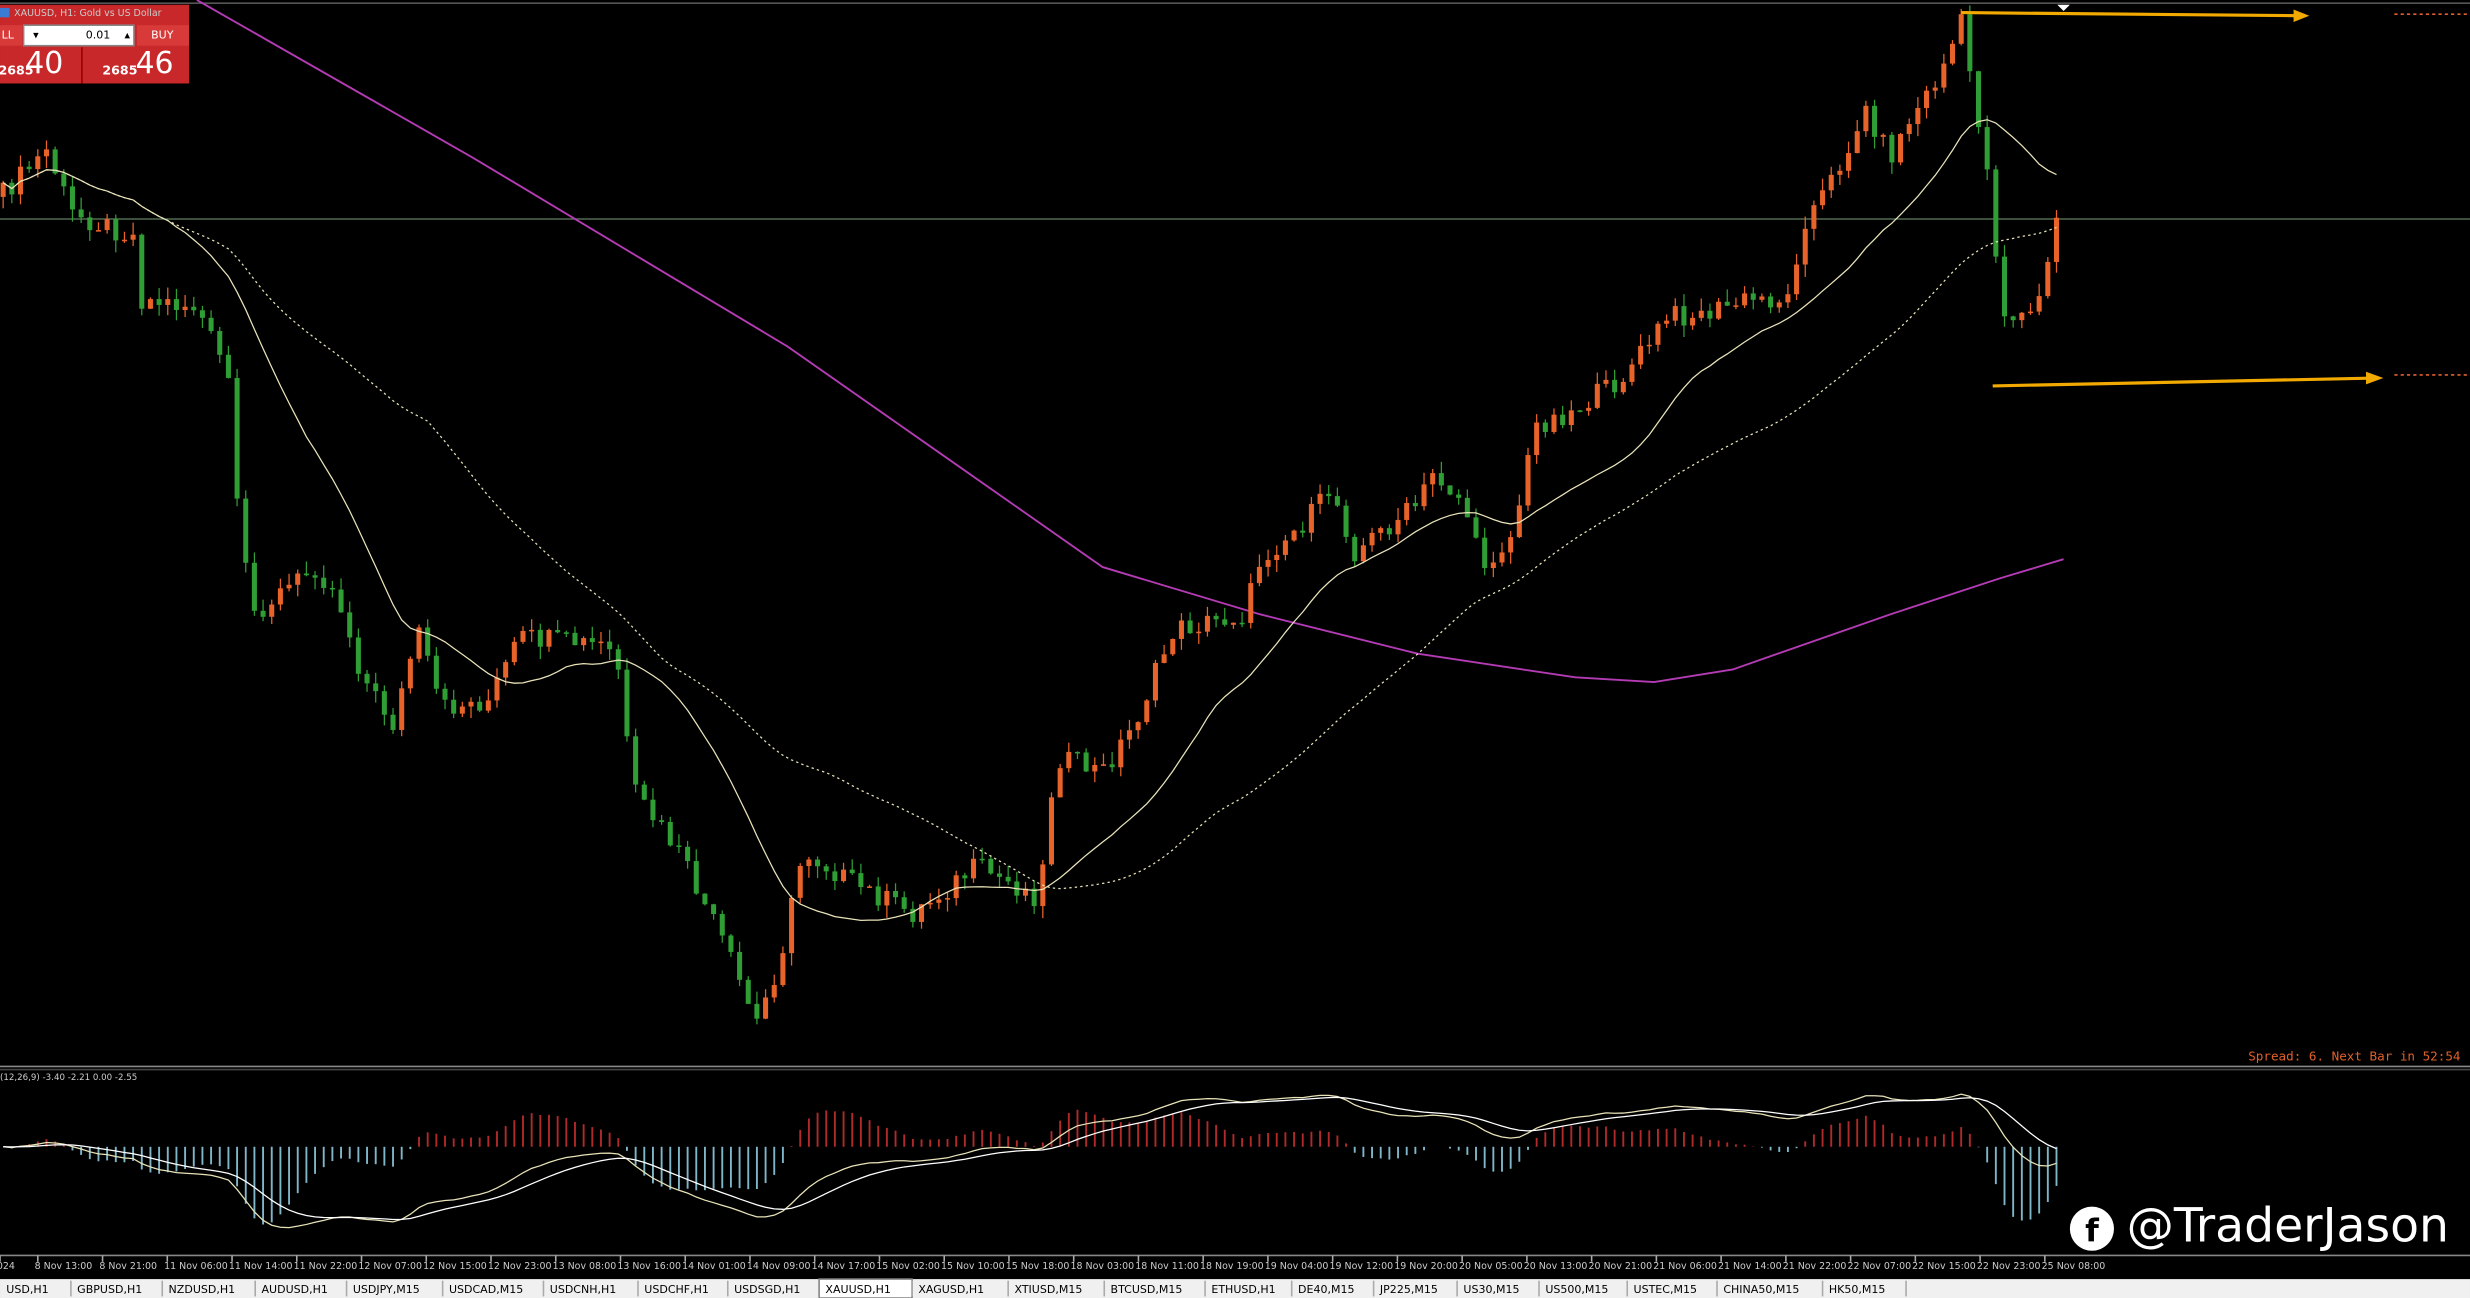  What do you see at coordinates (295, 1289) in the screenshot?
I see `tab: AUDUSD,H1` at bounding box center [295, 1289].